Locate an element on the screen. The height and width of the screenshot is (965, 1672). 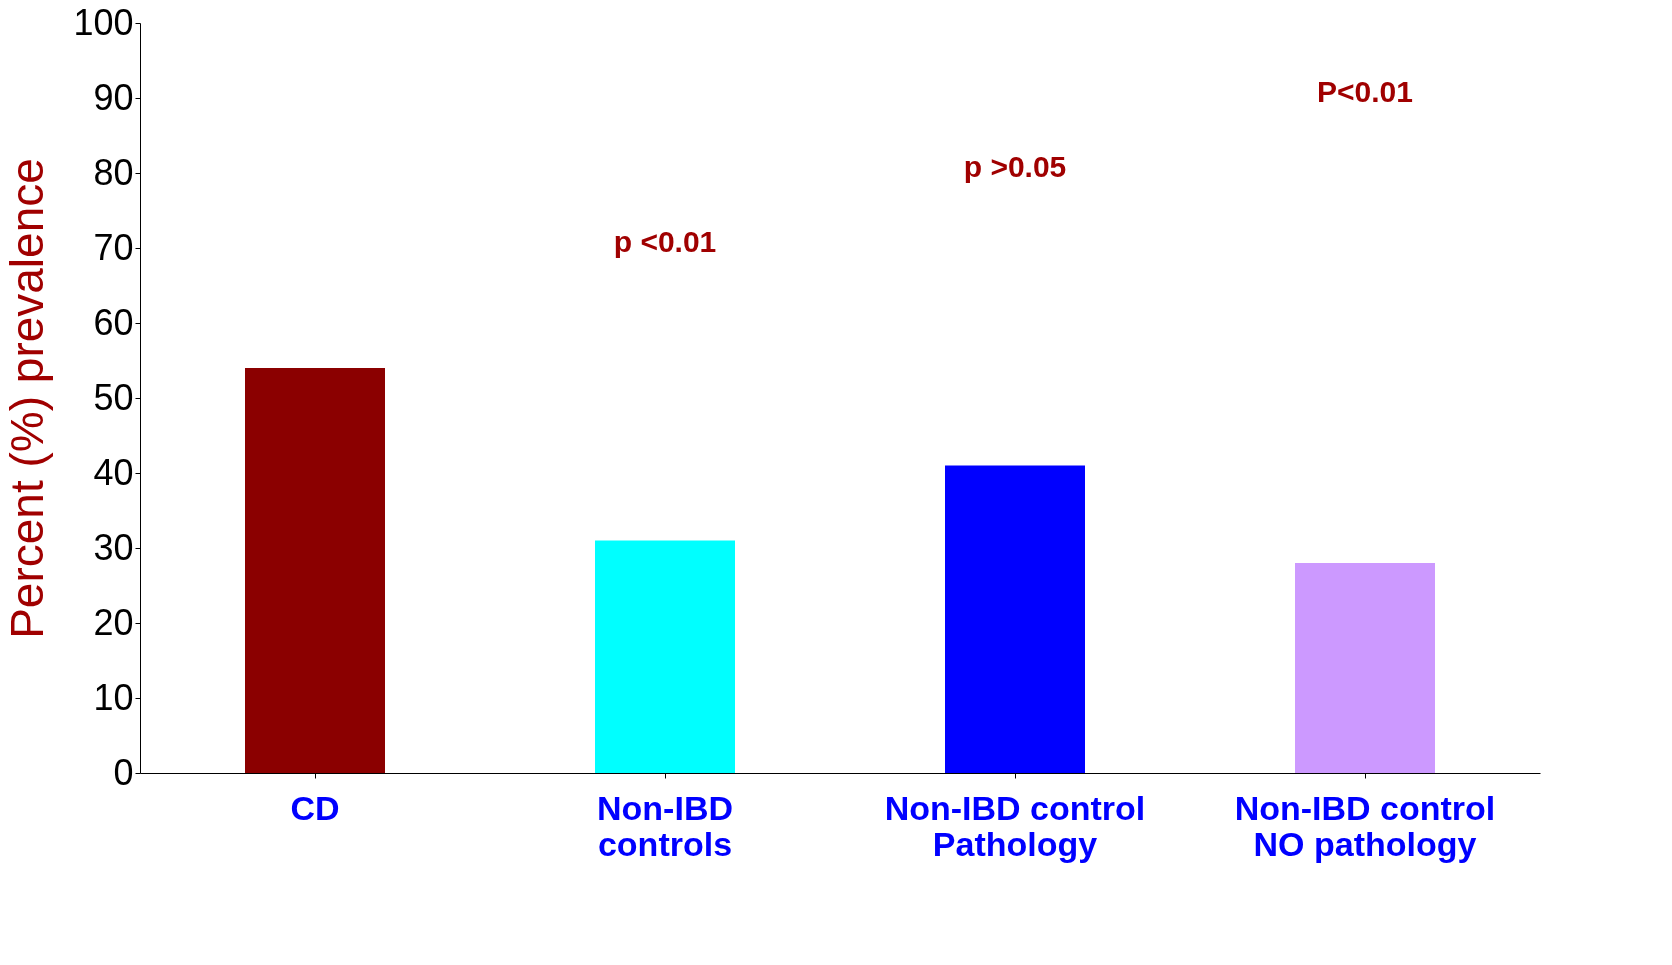
x-tick-label: Non-IBD control Pathology is located at coordinates (1015, 825).